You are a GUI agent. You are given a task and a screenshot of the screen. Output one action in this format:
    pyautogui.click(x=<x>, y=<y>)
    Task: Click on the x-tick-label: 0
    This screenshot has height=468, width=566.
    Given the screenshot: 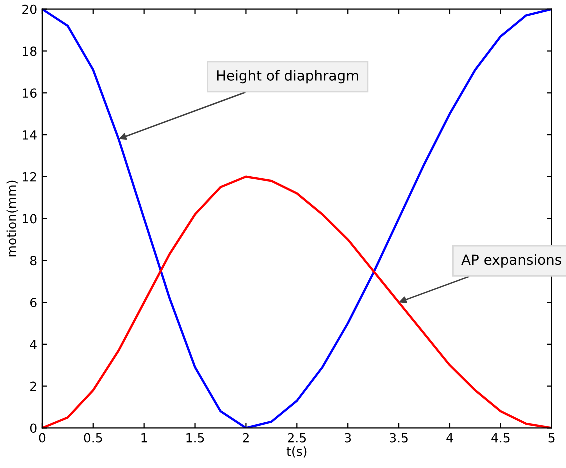 What is the action you would take?
    pyautogui.click(x=42, y=438)
    